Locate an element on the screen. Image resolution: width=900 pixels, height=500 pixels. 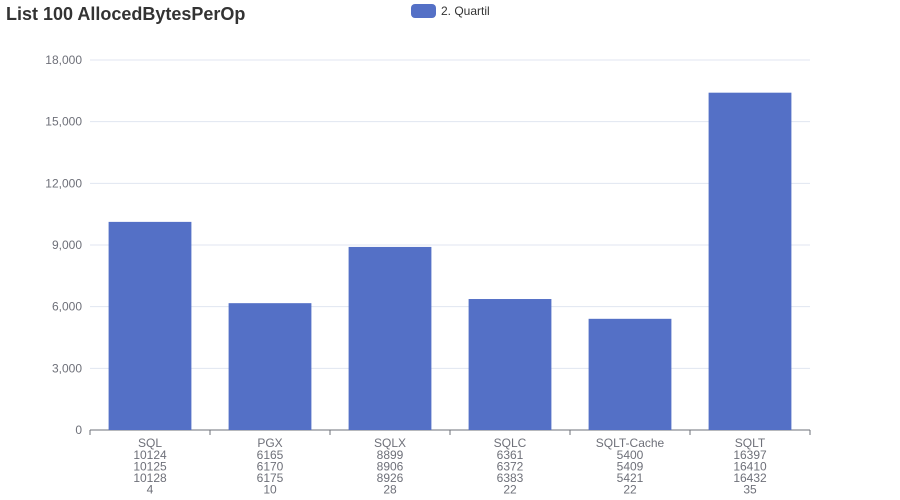
legend-label: 2. Quartil is located at coordinates (465, 11).